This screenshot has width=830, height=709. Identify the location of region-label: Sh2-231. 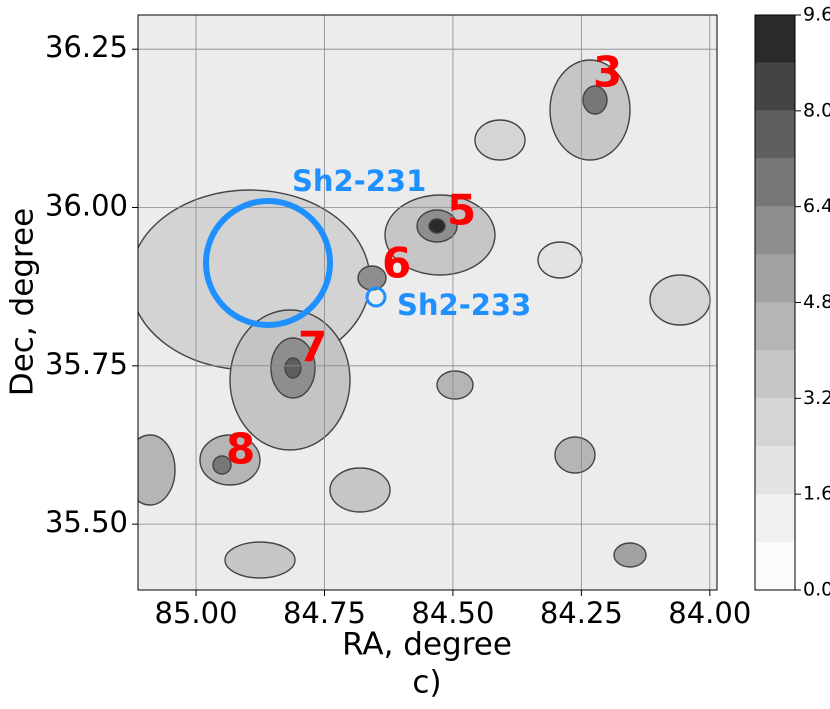
(359, 181).